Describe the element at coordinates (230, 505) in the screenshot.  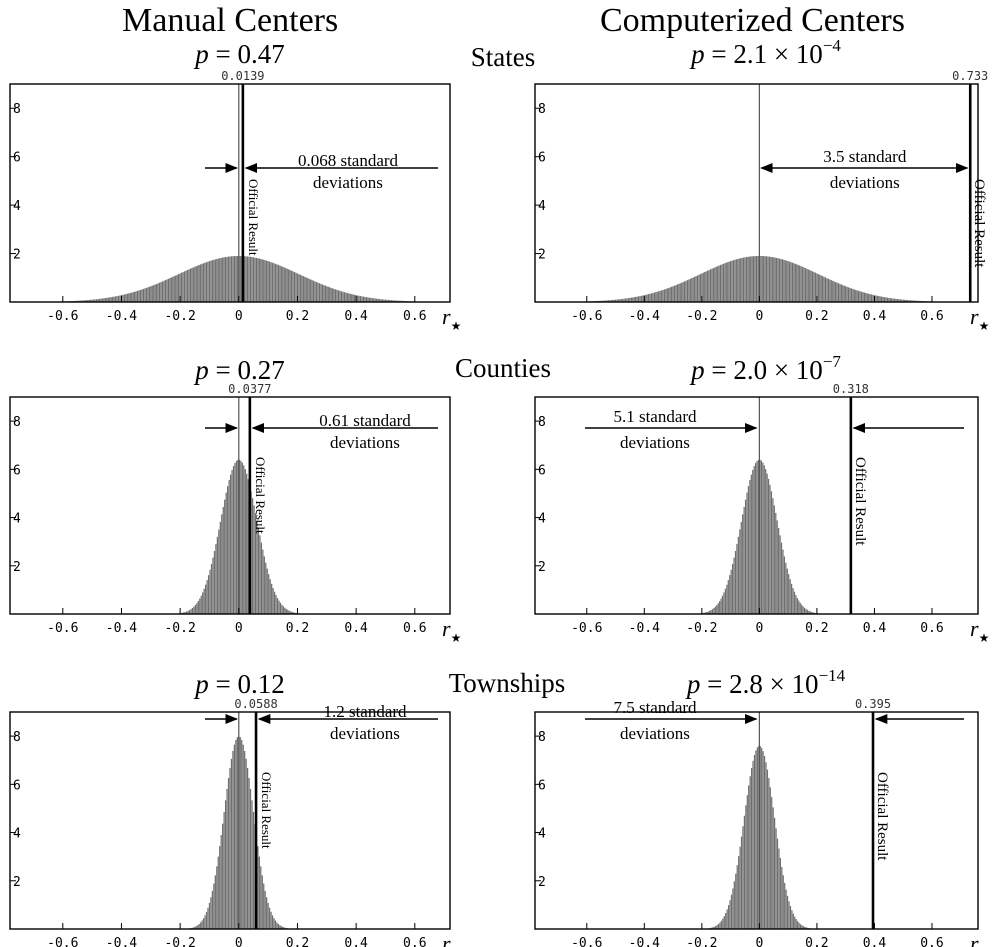
I see `plot-frame` at that location.